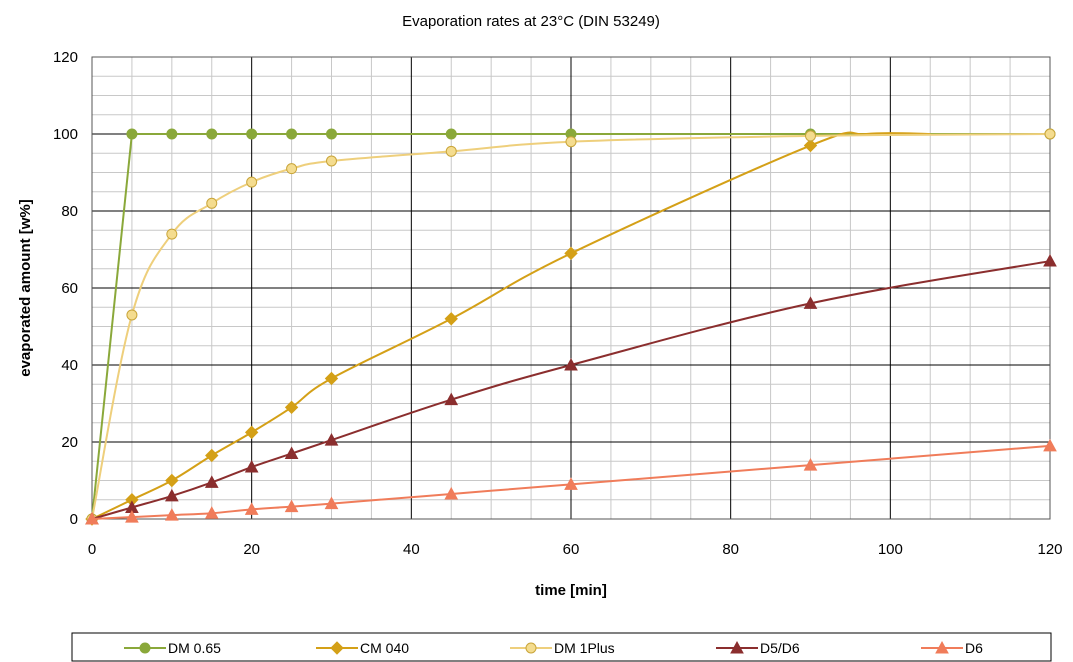 The height and width of the screenshot is (662, 1073). I want to click on y-tick-label: 0, so click(74, 519).